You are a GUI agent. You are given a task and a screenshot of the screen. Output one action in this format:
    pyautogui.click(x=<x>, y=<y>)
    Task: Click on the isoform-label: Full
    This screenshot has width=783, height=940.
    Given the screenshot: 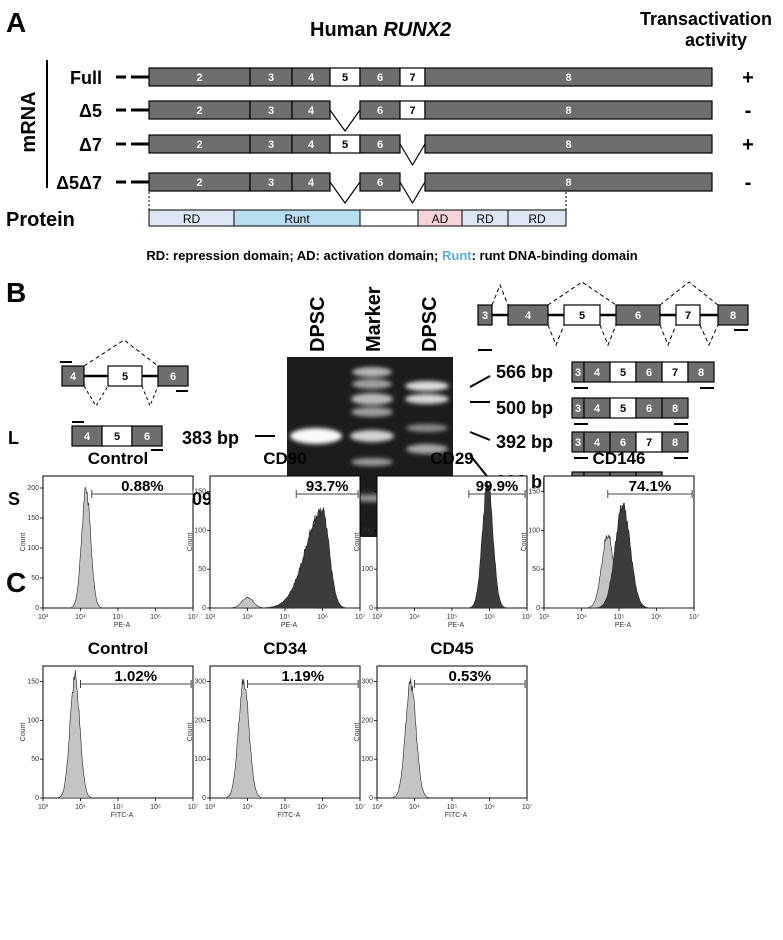 What is the action you would take?
    pyautogui.click(x=86, y=78)
    